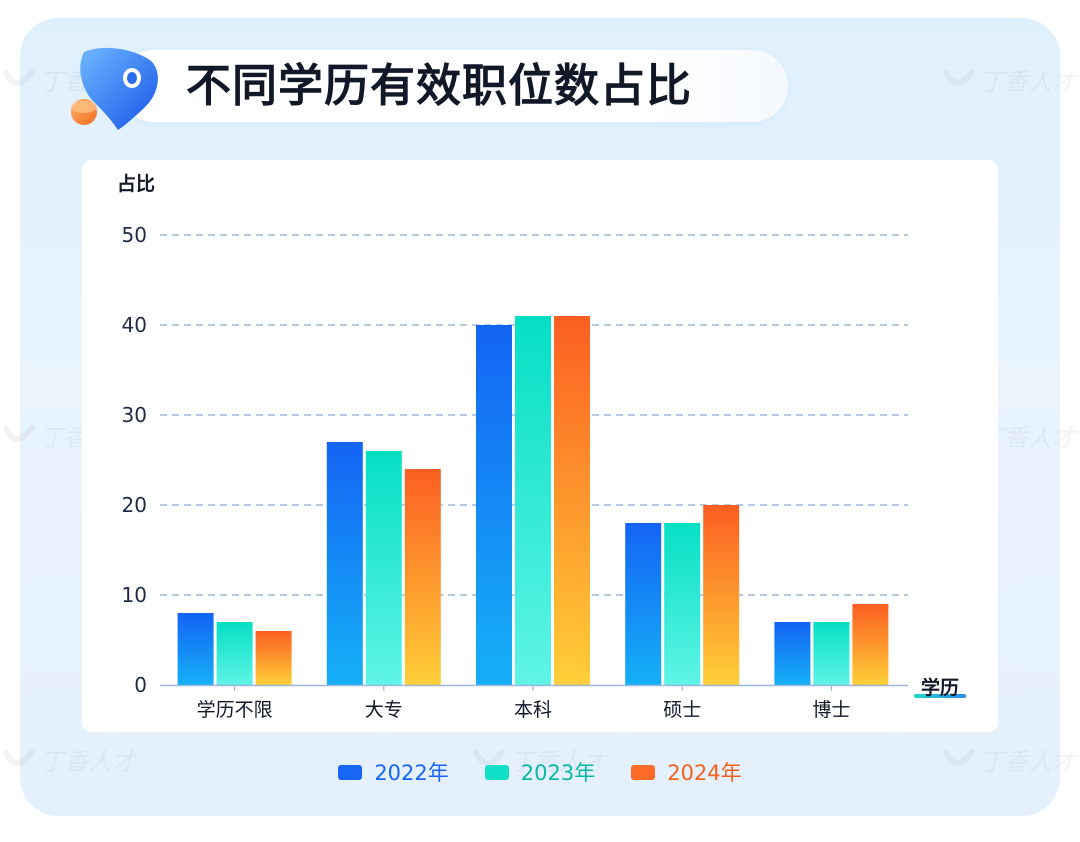 Image resolution: width=1080 pixels, height=842 pixels. Describe the element at coordinates (682, 710) in the screenshot. I see `x-tick-label: 硕士` at that location.